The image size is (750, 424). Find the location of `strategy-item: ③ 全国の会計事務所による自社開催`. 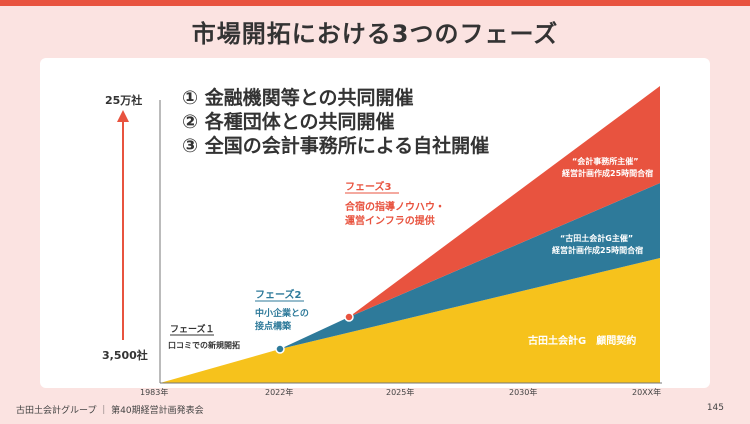

strategy-item: ③ 全国の会計事務所による自社開催 is located at coordinates (335, 145).